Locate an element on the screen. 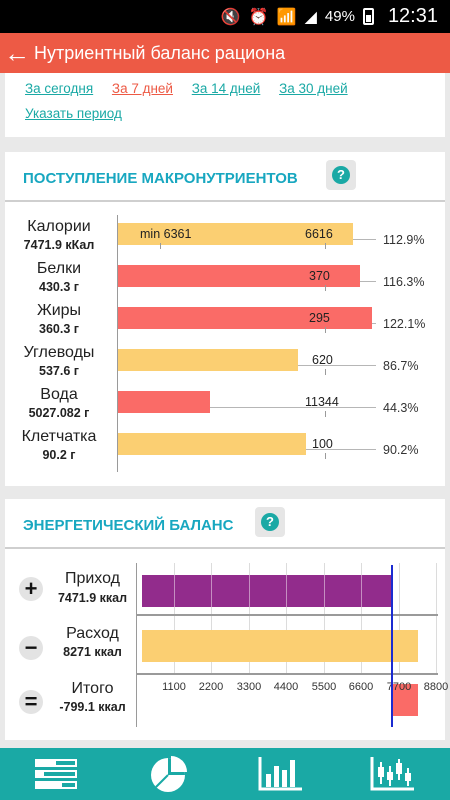 This screenshot has width=450, height=800. macro-name: Клетчатка is located at coordinates (59, 436).